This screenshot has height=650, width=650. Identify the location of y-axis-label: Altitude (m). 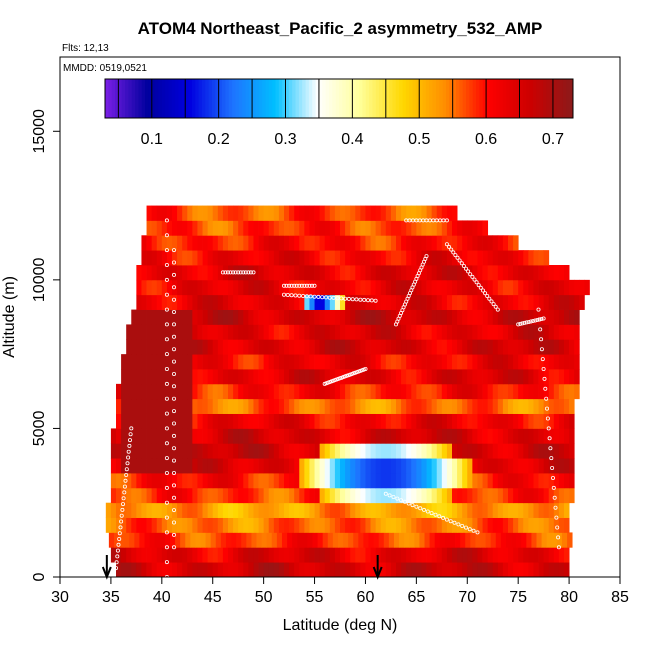
(9, 317).